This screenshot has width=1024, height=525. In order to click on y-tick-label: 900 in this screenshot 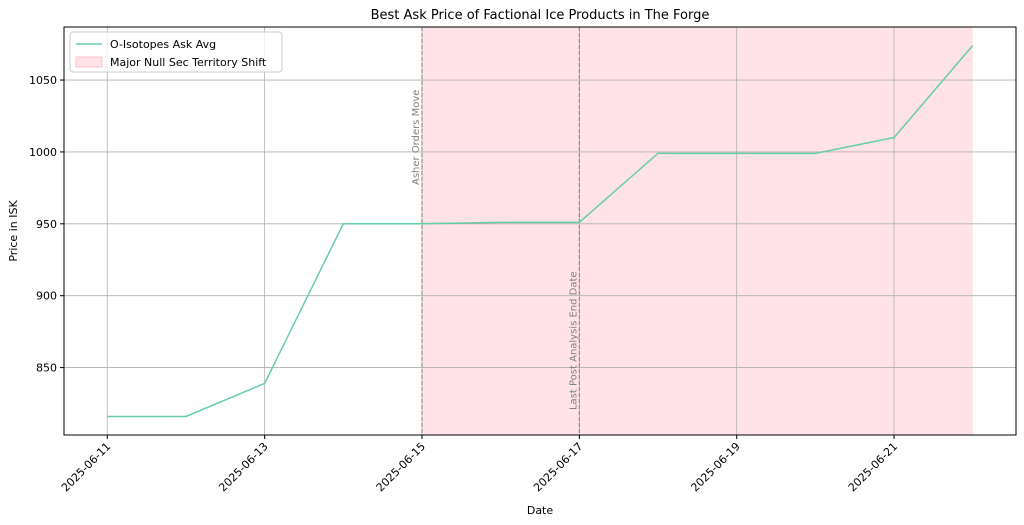, I will do `click(46, 296)`.